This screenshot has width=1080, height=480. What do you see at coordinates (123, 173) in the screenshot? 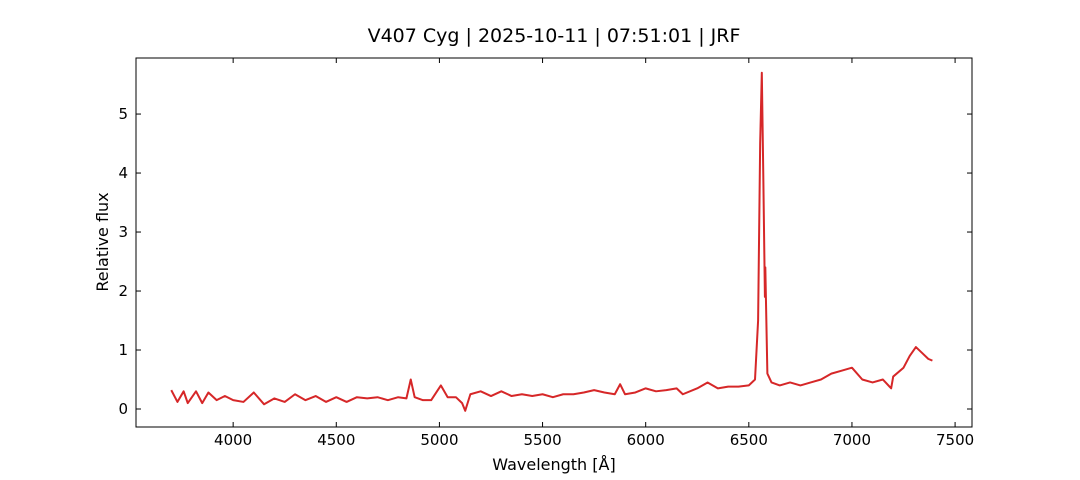
I see `y-tick-label: 4` at bounding box center [123, 173].